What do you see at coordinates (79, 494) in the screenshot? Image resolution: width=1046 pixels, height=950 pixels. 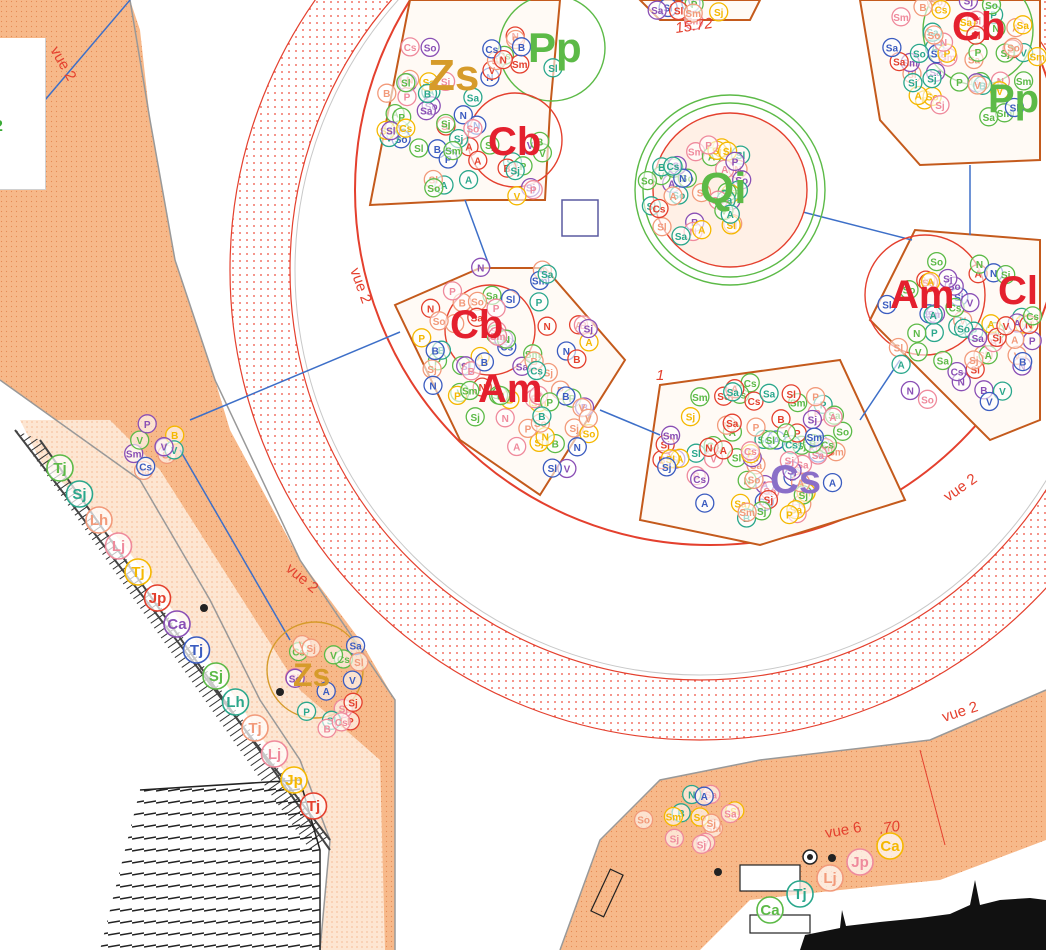 I see `lane-plant-code: Sj` at bounding box center [79, 494].